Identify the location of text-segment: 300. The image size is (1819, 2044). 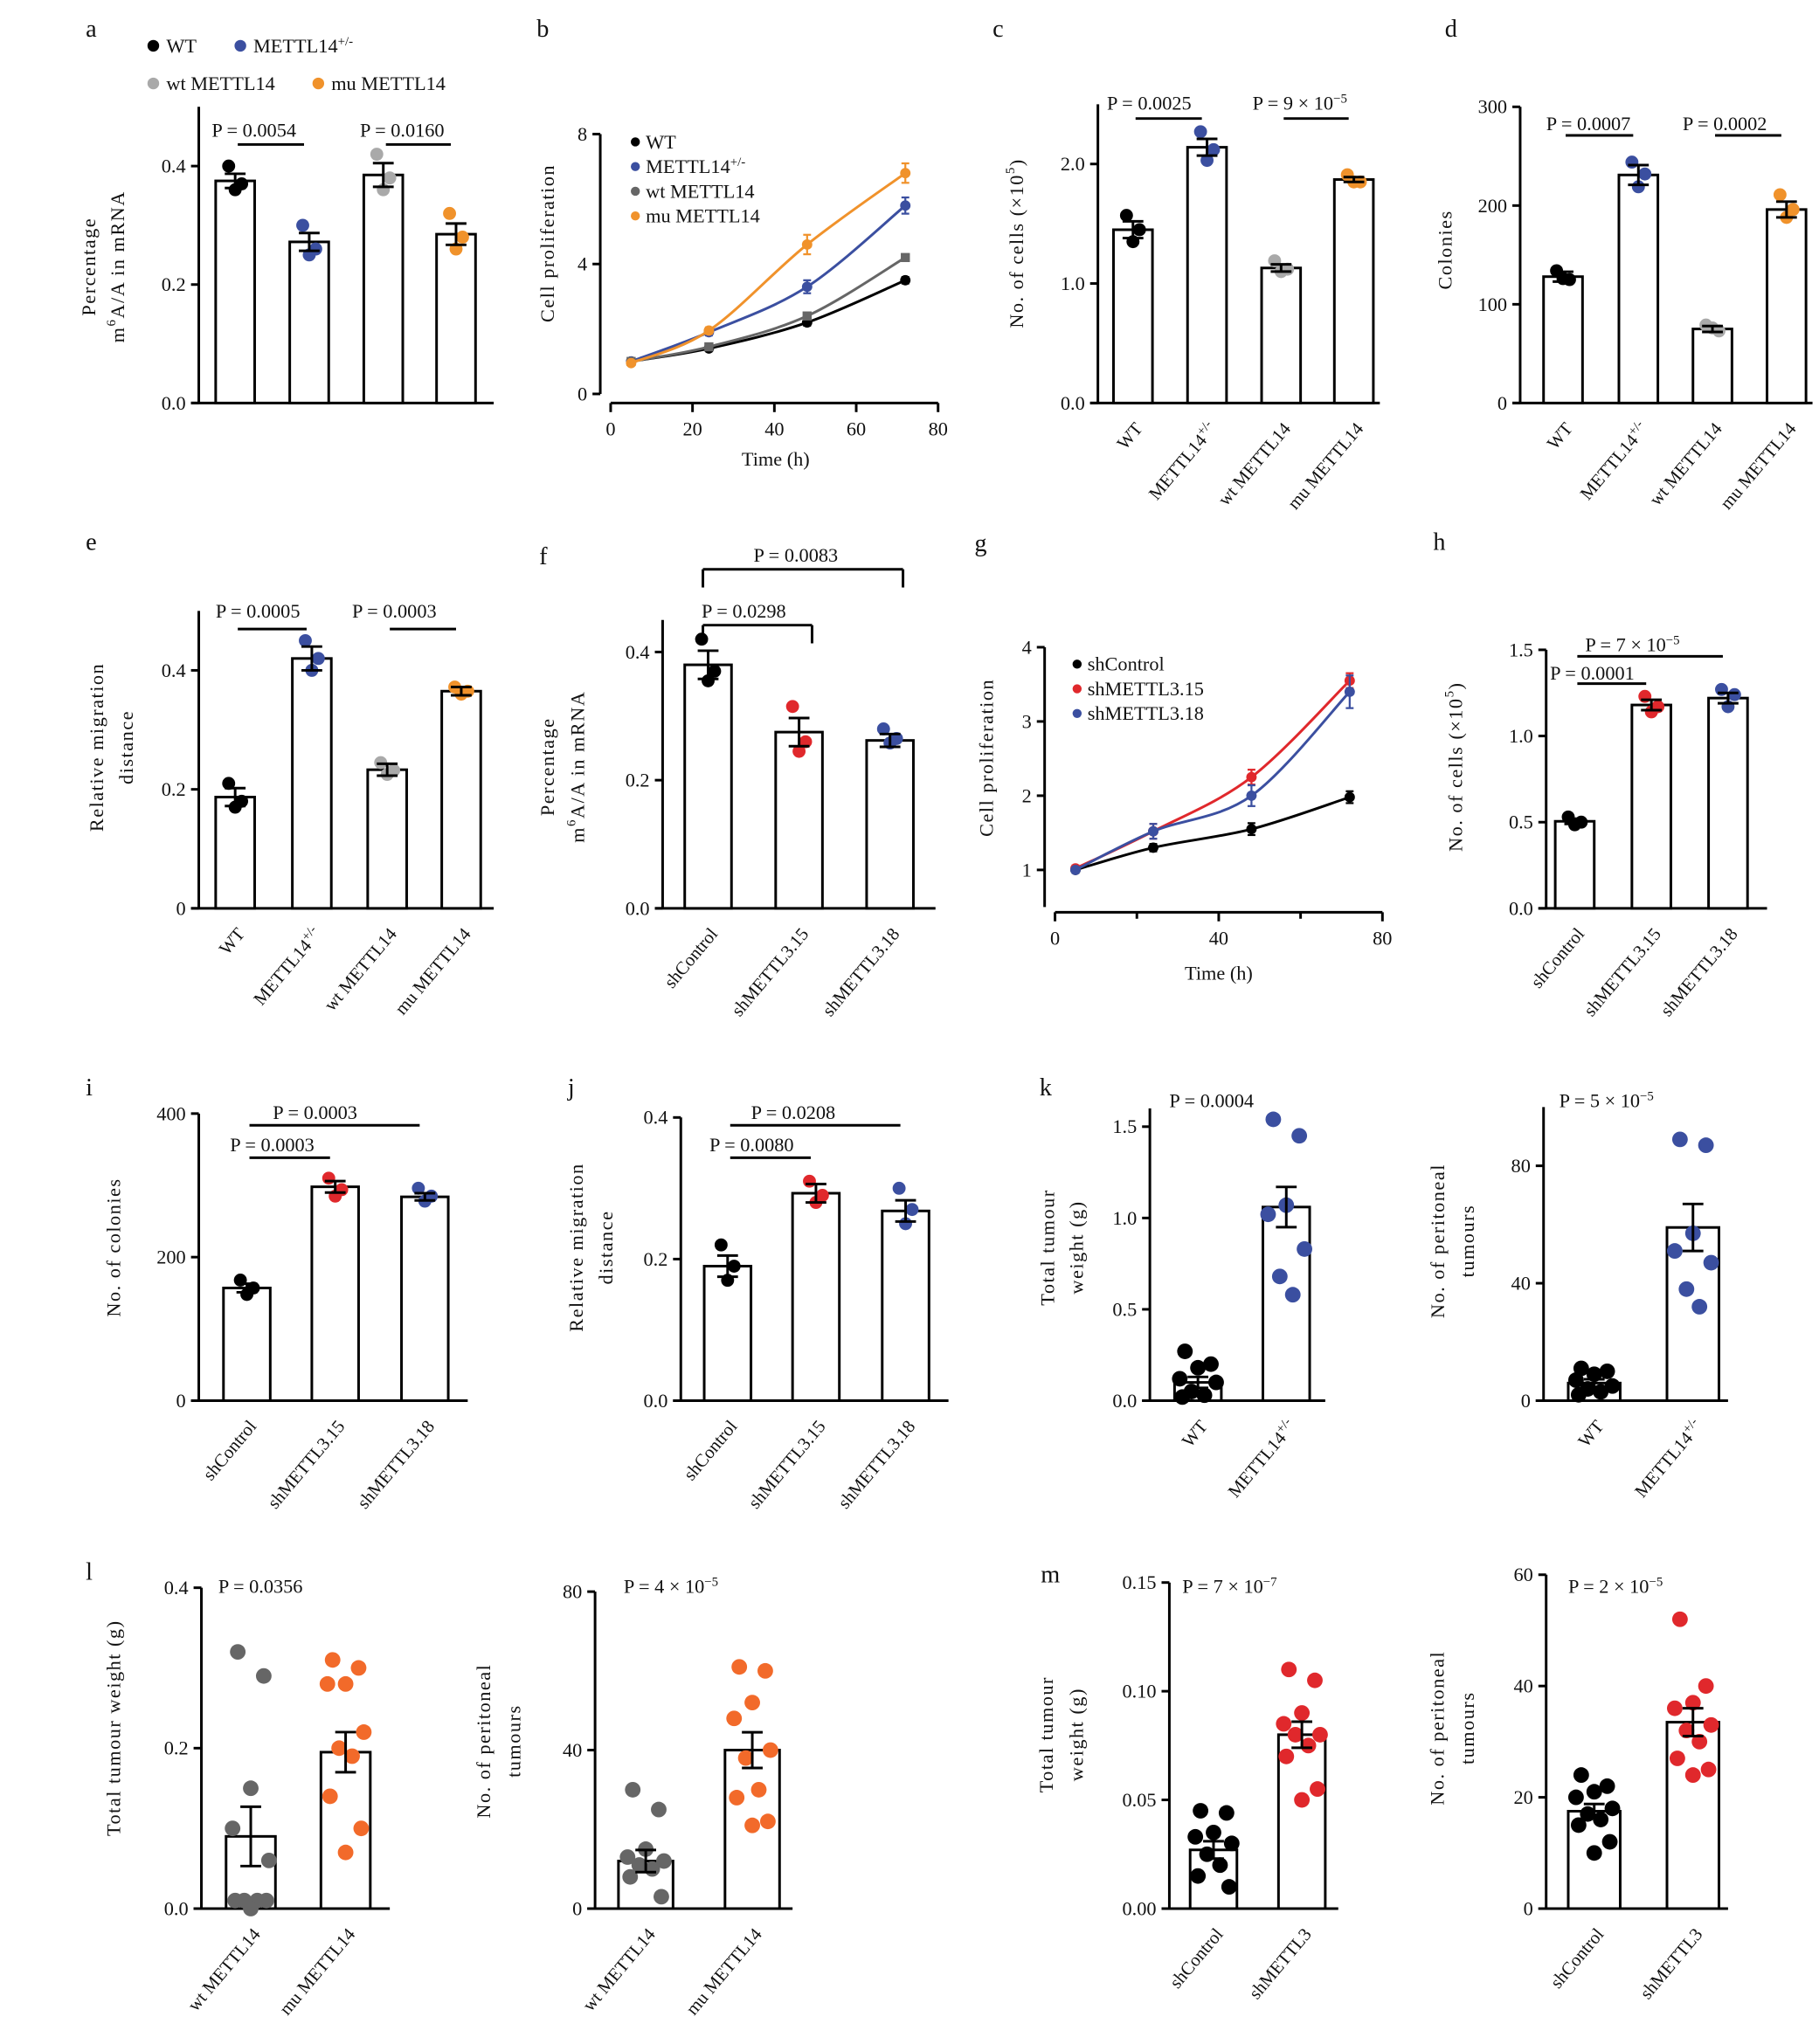
(1492, 107).